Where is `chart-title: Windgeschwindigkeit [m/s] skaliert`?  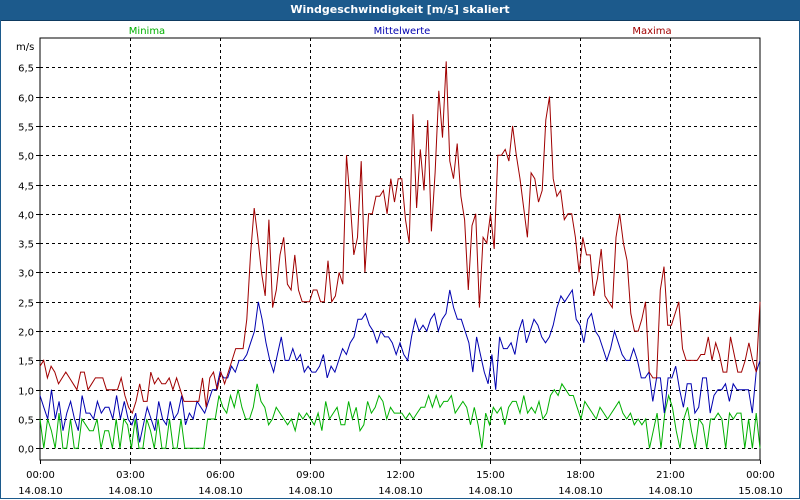
chart-title: Windgeschwindigkeit [m/s] skaliert is located at coordinates (400, 9).